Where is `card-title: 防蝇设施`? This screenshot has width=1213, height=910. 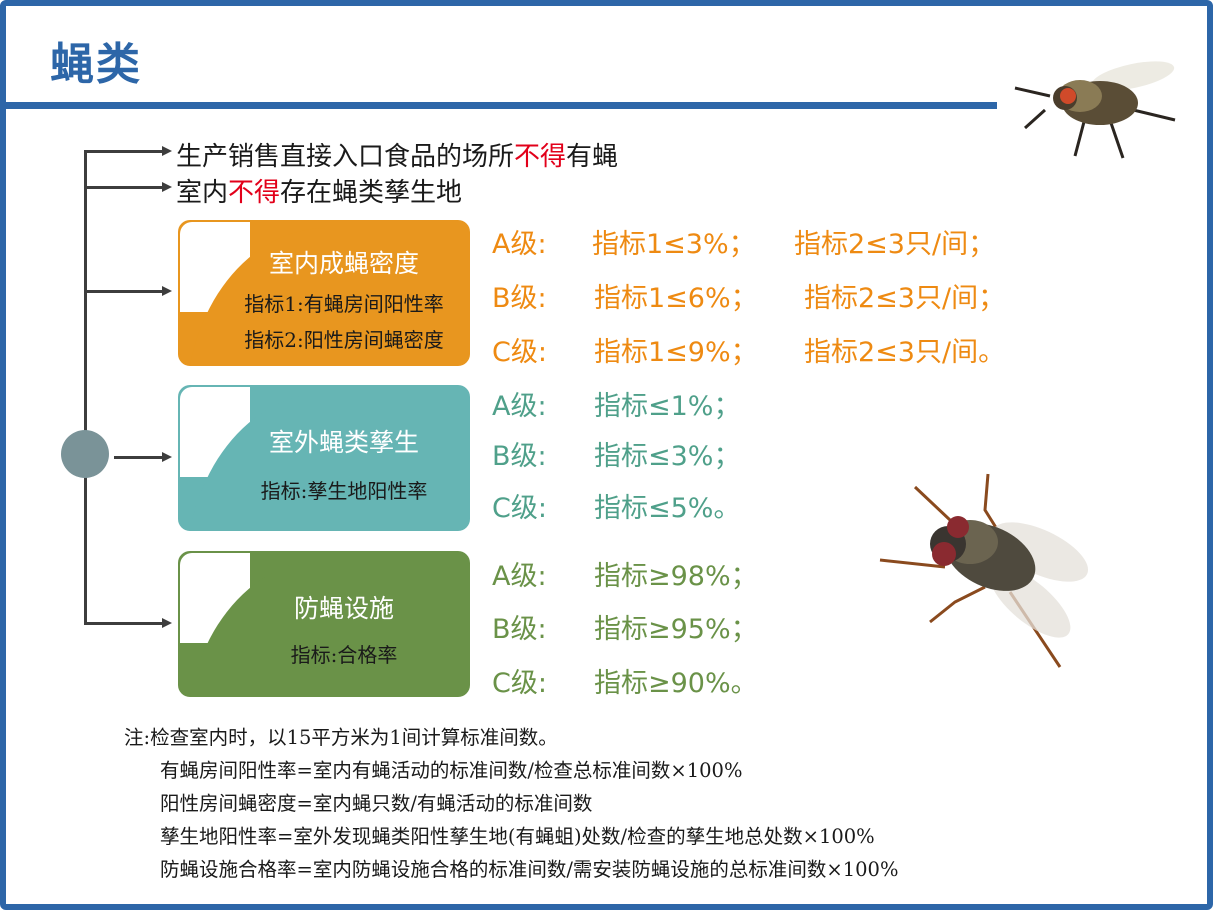 card-title: 防蝇设施 is located at coordinates (343, 608).